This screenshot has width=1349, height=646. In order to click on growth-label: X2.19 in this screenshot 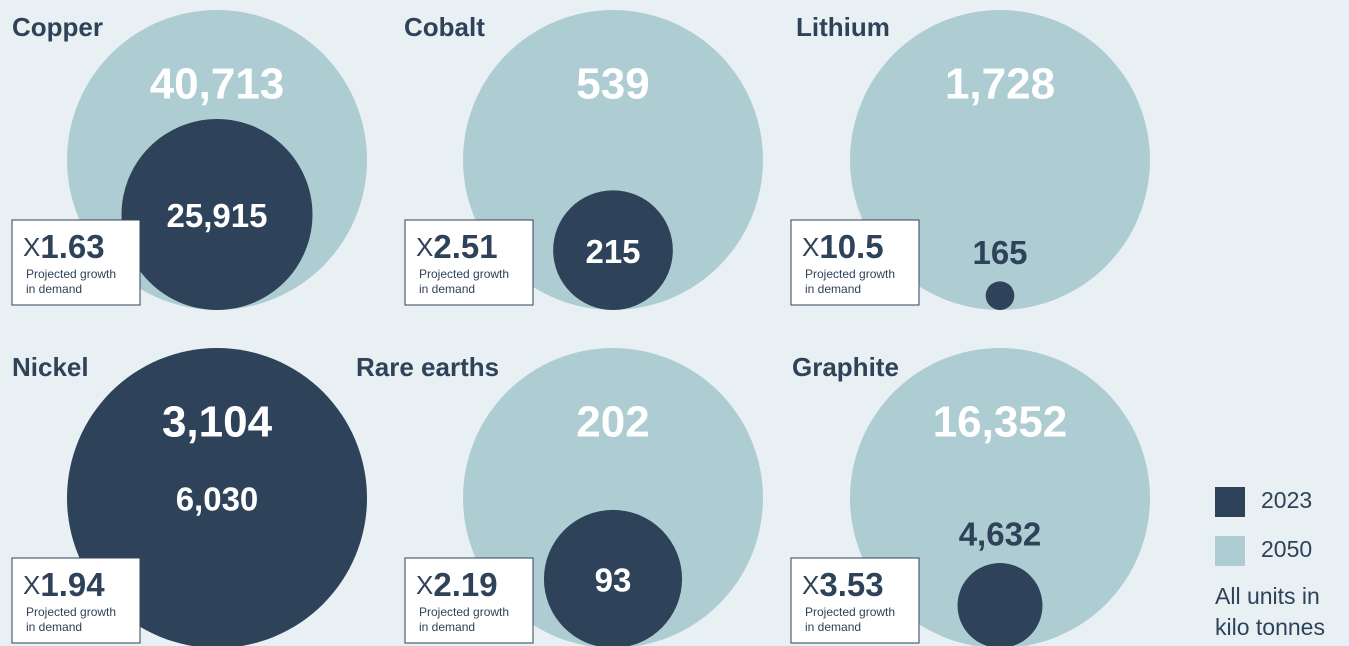, I will do `click(457, 584)`.